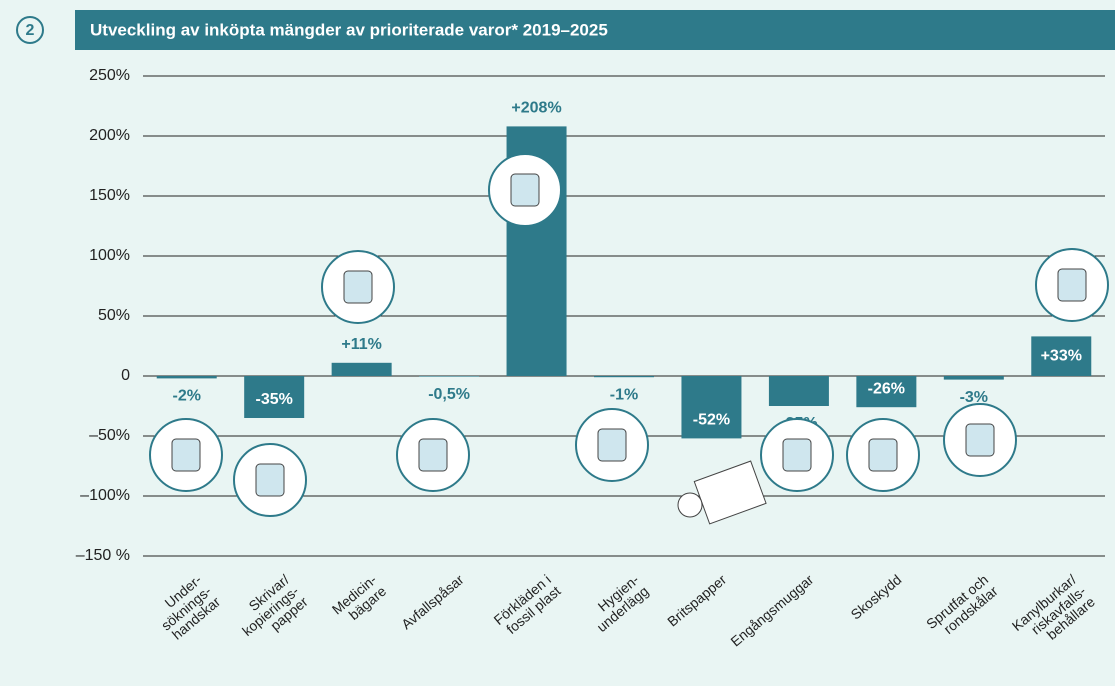 The width and height of the screenshot is (1115, 686). What do you see at coordinates (109, 435) in the screenshot?
I see `y-tick-label: –50%` at bounding box center [109, 435].